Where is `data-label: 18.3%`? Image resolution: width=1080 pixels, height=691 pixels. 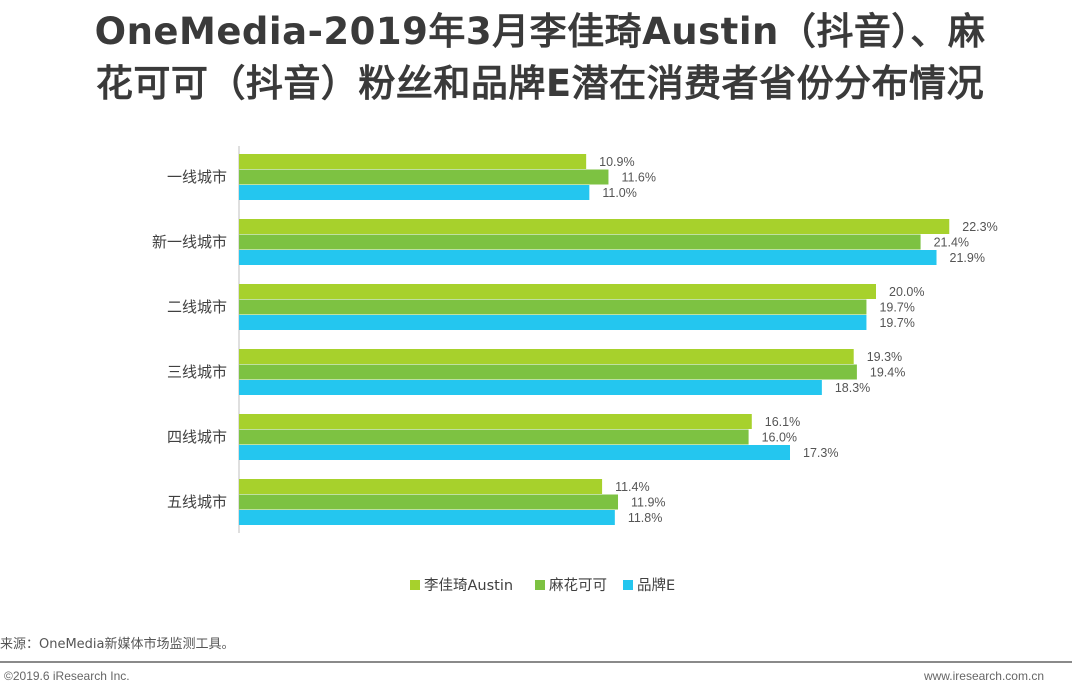 data-label: 18.3% is located at coordinates (852, 388).